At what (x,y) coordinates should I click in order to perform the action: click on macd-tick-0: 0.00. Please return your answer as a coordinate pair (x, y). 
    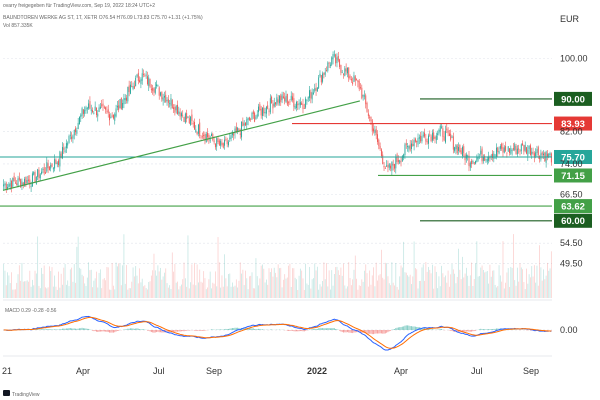
    Looking at the image, I should click on (569, 330).